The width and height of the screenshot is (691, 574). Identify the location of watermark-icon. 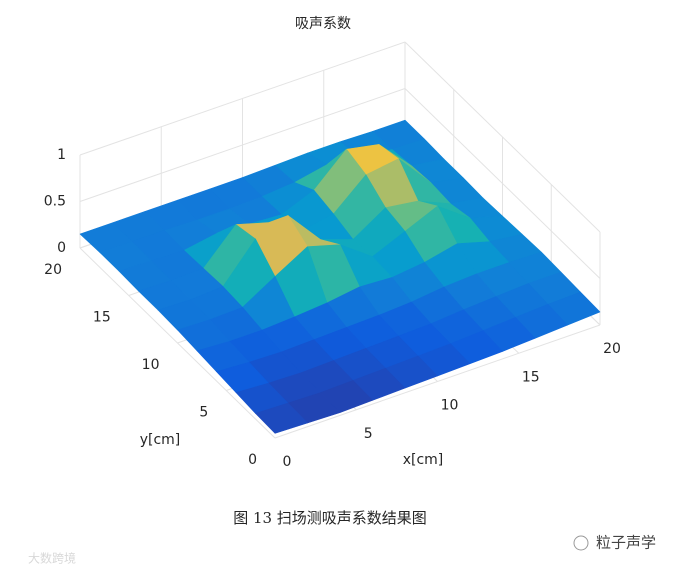
(581, 543).